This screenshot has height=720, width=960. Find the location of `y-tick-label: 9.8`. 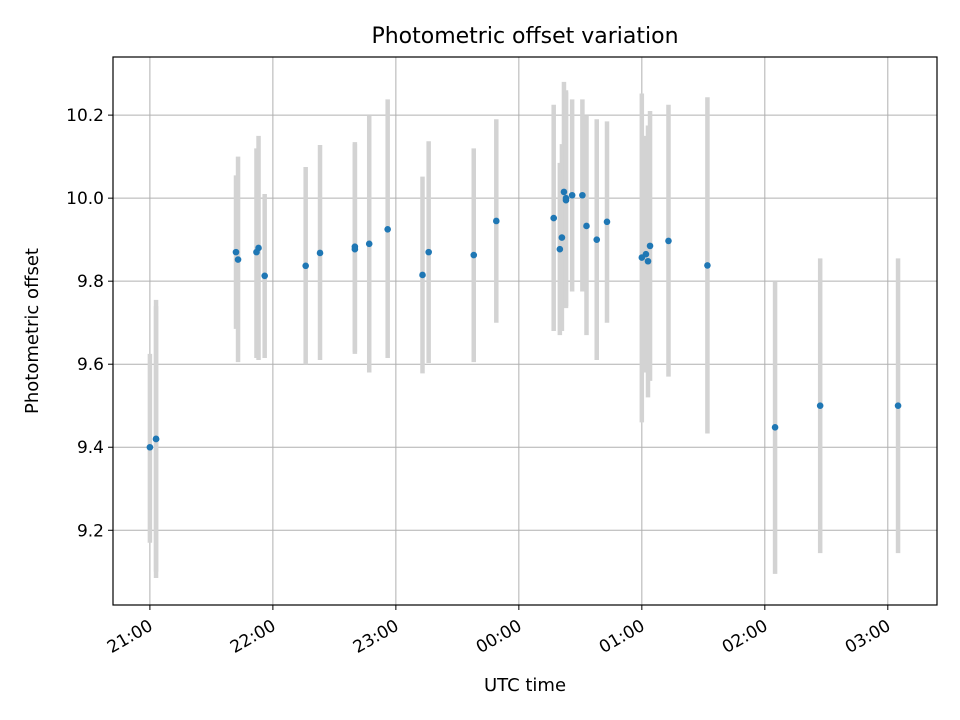

y-tick-label: 9.8 is located at coordinates (90, 282).